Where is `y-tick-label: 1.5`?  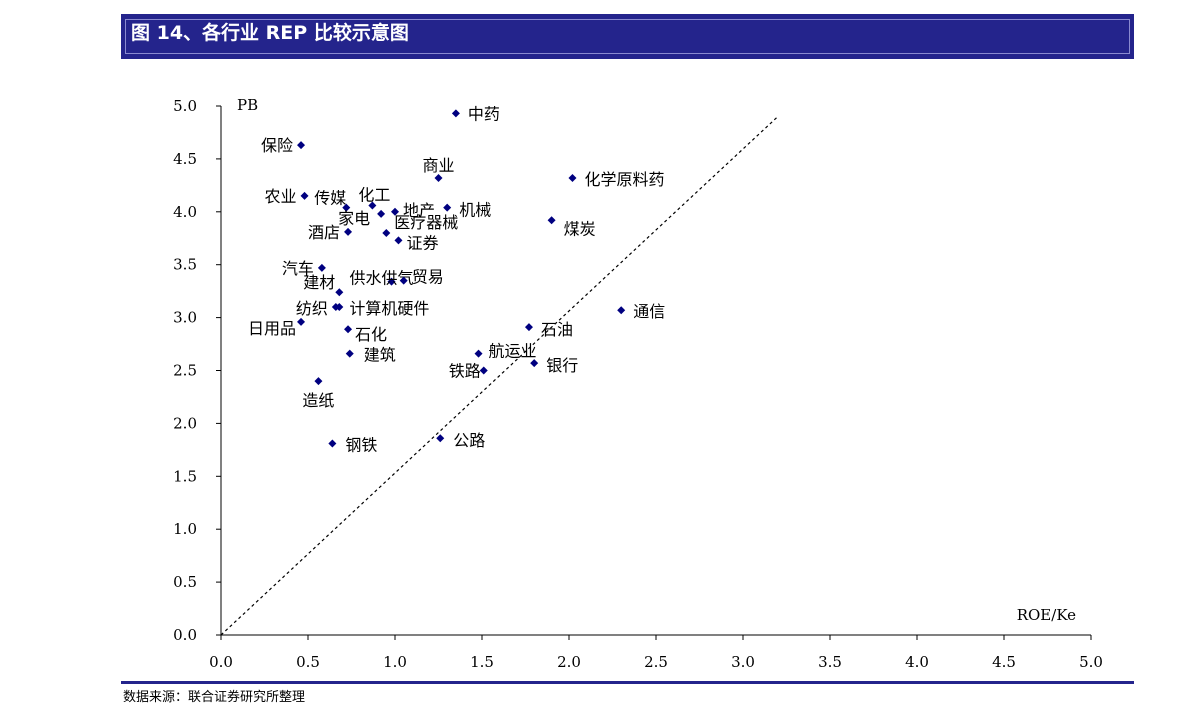 y-tick-label: 1.5 is located at coordinates (185, 476).